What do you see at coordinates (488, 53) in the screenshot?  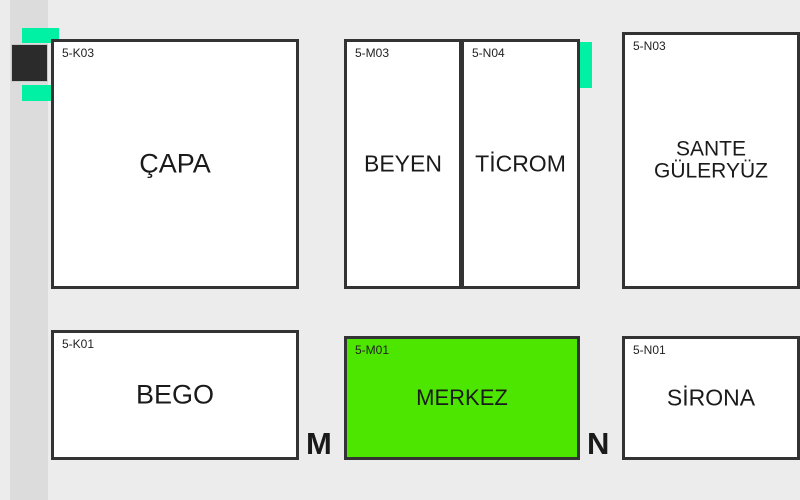 I see `booth-code: 5-N04` at bounding box center [488, 53].